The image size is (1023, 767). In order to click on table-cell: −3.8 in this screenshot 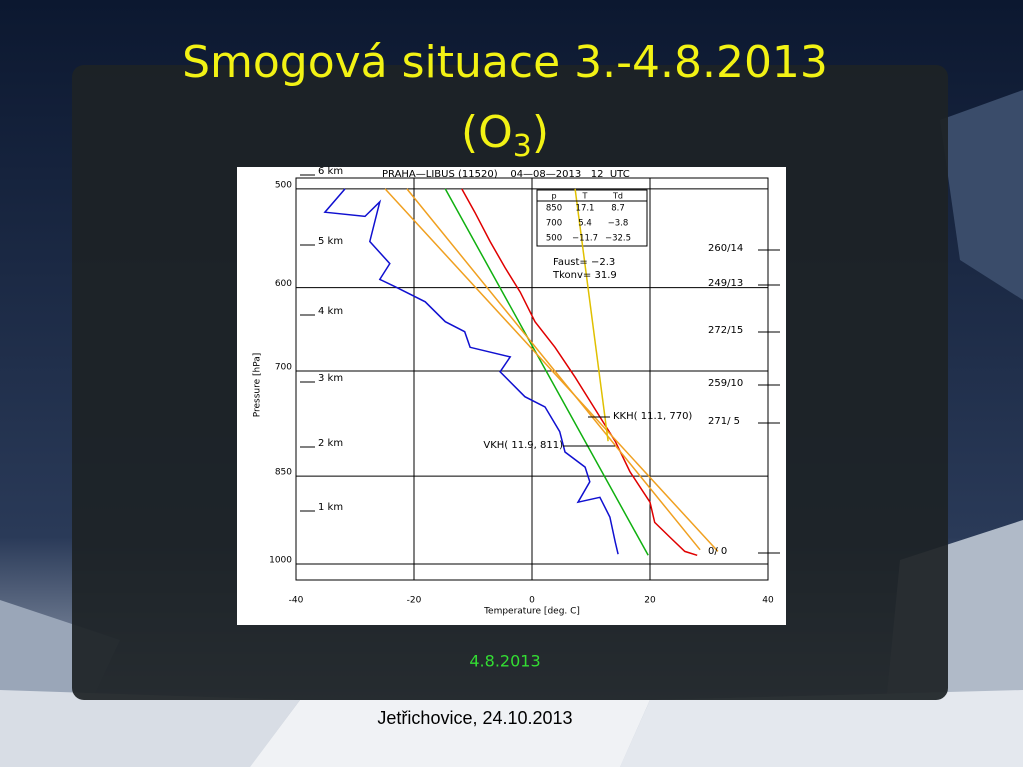, I will do `click(618, 224)`.